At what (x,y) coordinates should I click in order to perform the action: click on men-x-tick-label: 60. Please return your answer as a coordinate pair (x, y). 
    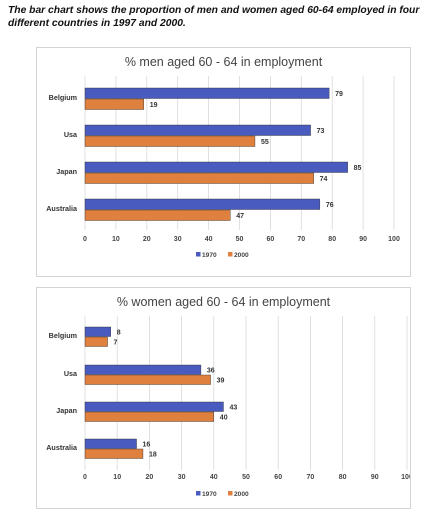
    Looking at the image, I should click on (271, 239).